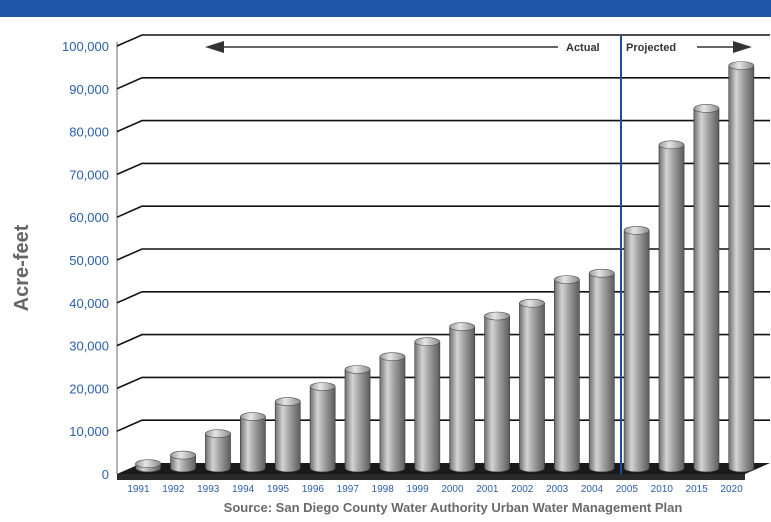 This screenshot has height=522, width=771. What do you see at coordinates (85, 46) in the screenshot?
I see `y-tick-label: 100,000` at bounding box center [85, 46].